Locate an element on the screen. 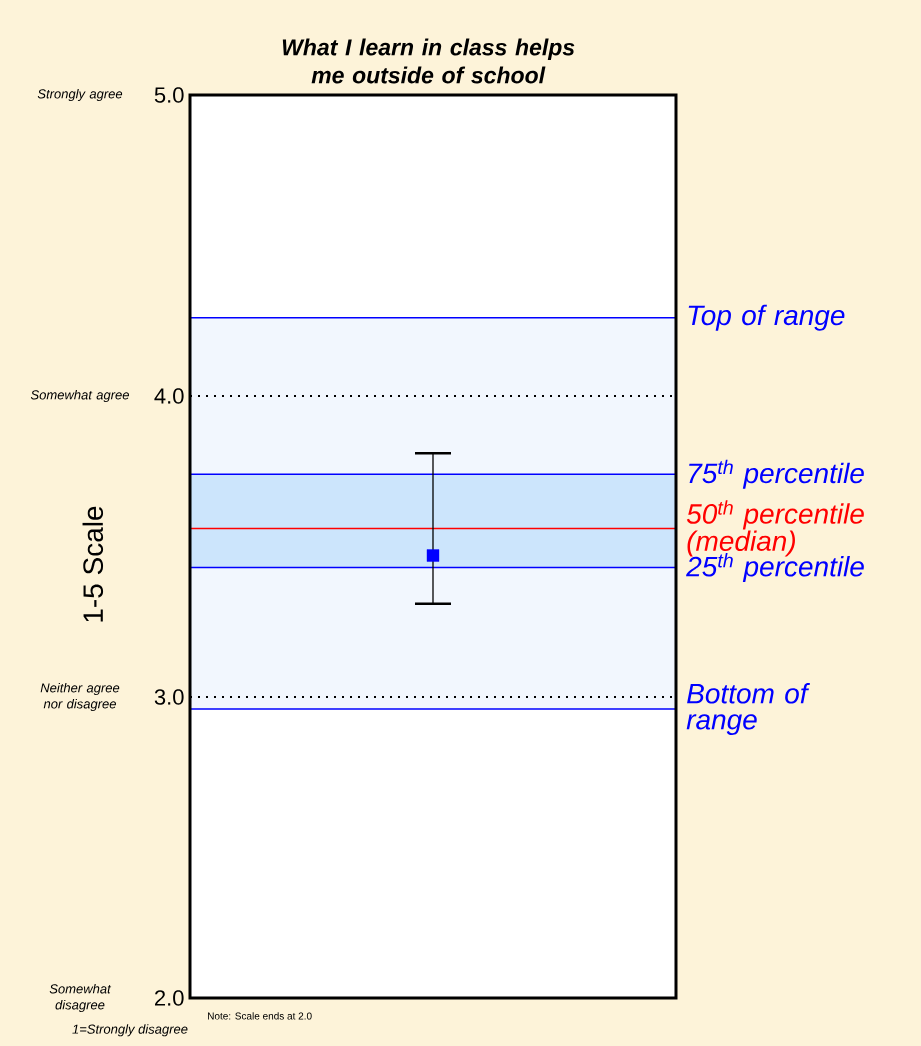  text: 1=Strongly disagree is located at coordinates (130, 1030).